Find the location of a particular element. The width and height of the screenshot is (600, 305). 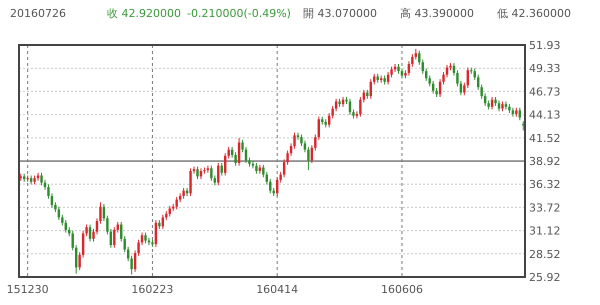

x-tick-label: 160606 is located at coordinates (401, 289).